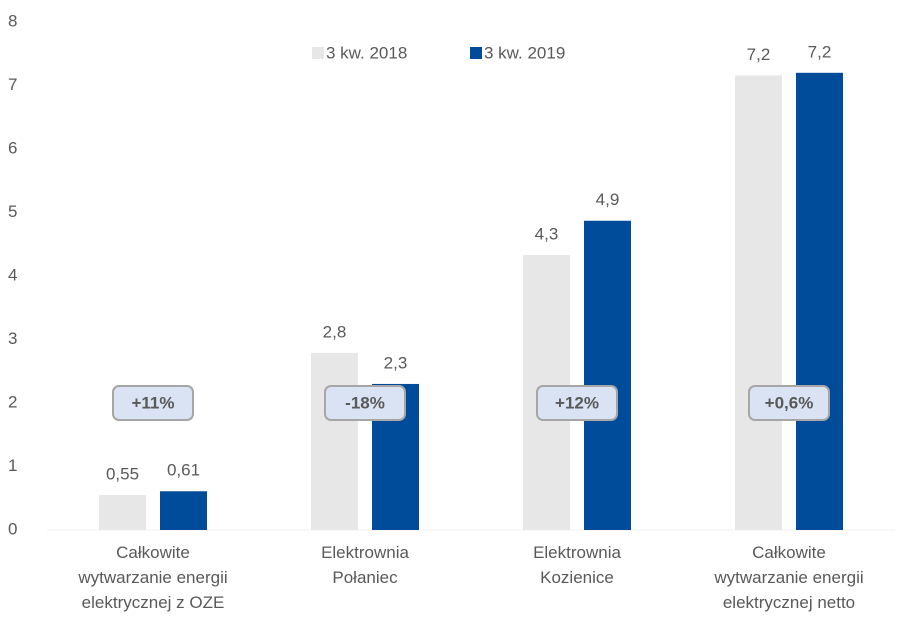  I want to click on annotation-label: -18%, so click(365, 402).